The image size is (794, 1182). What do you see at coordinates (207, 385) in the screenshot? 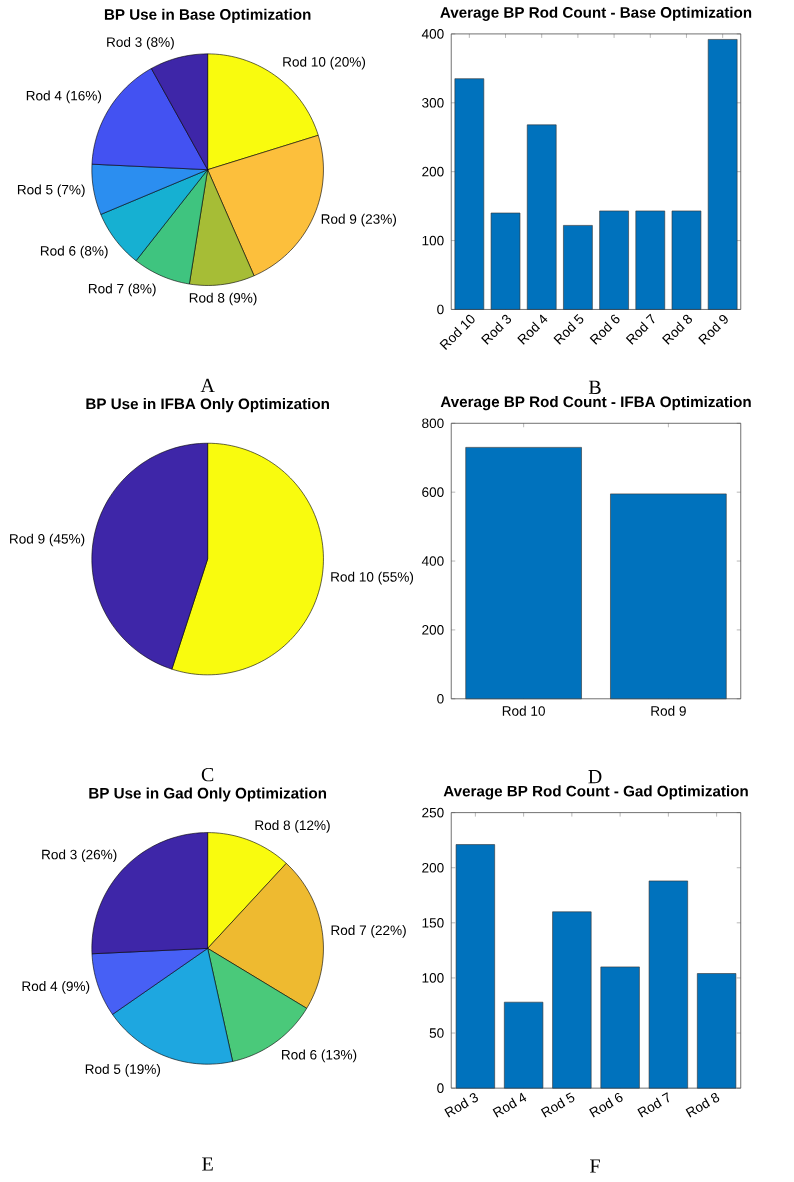
I see `text: A` at bounding box center [207, 385].